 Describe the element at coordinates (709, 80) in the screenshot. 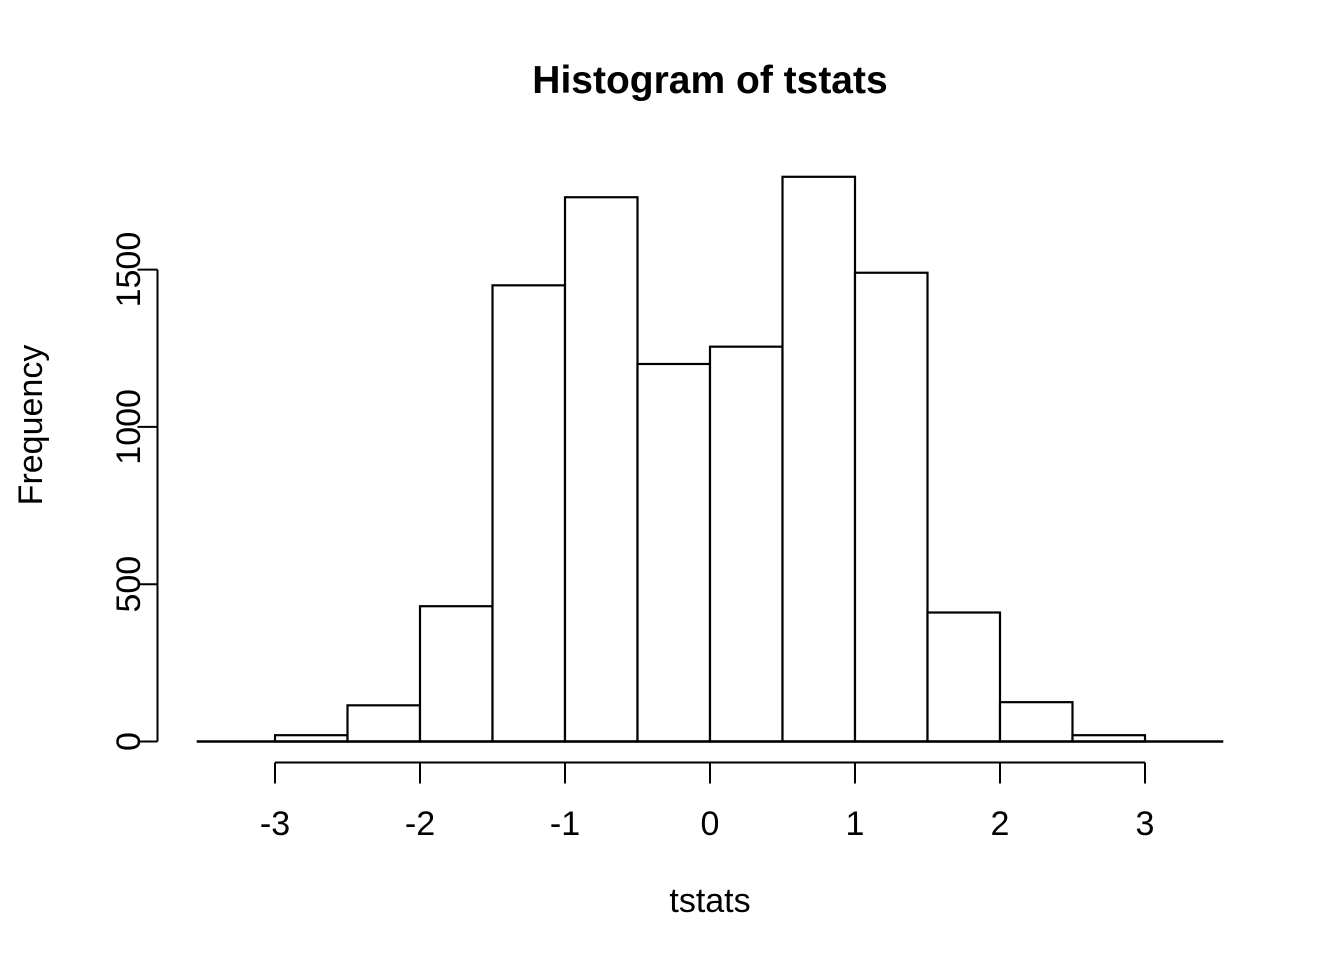

I see `chart-title: Histogram of tstats` at that location.